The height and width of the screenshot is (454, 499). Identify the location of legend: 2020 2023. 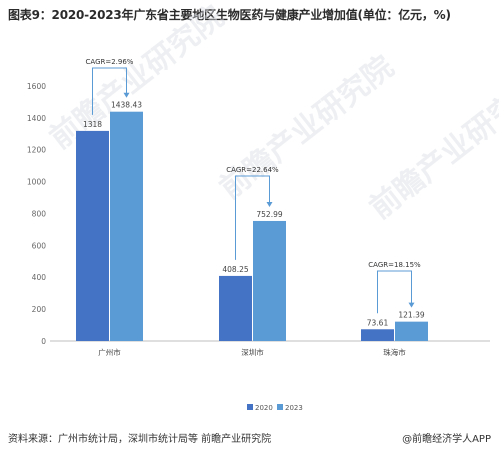
(275, 408).